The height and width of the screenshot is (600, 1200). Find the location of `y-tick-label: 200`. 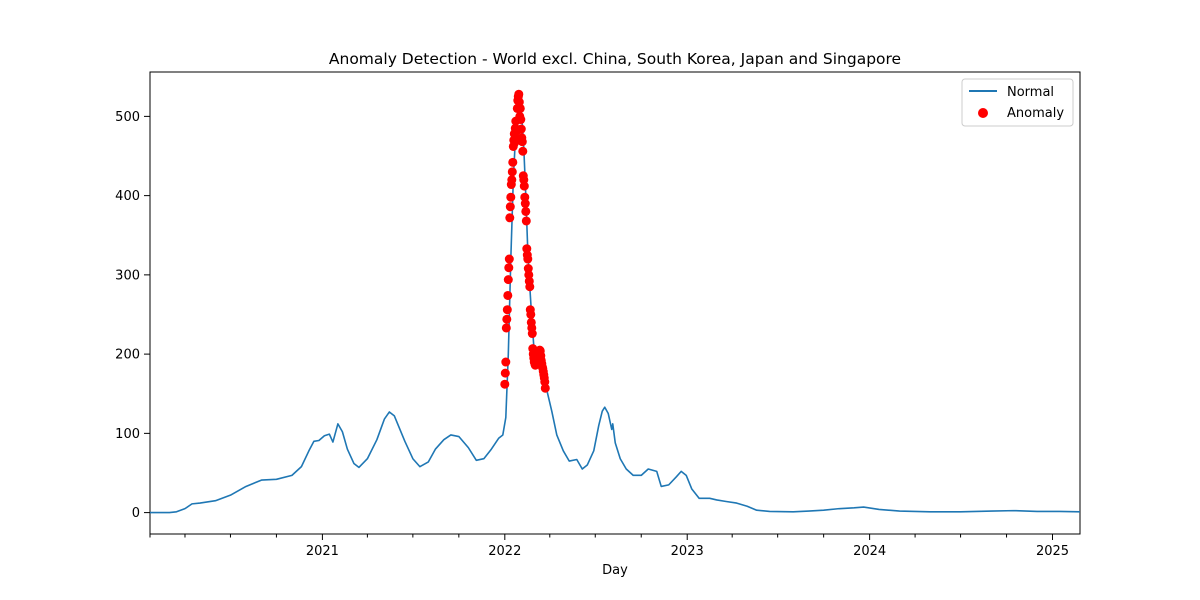

y-tick-label: 200 is located at coordinates (127, 355).